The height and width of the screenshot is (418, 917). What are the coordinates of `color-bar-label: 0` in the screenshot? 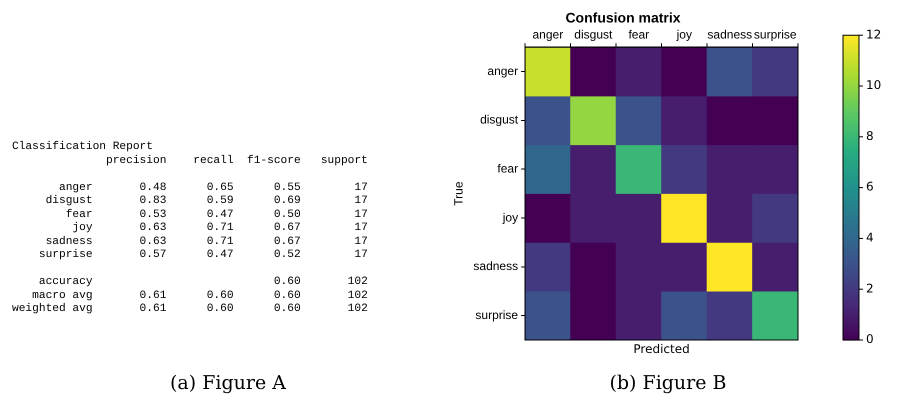 It's located at (870, 339).